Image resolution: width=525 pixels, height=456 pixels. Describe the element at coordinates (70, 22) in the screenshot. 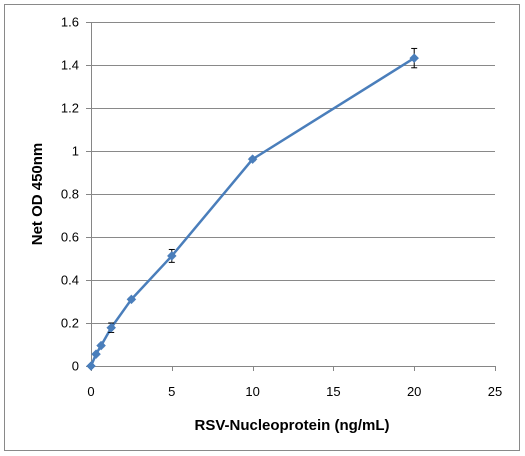

I see `y-tick-label: 1.6` at that location.